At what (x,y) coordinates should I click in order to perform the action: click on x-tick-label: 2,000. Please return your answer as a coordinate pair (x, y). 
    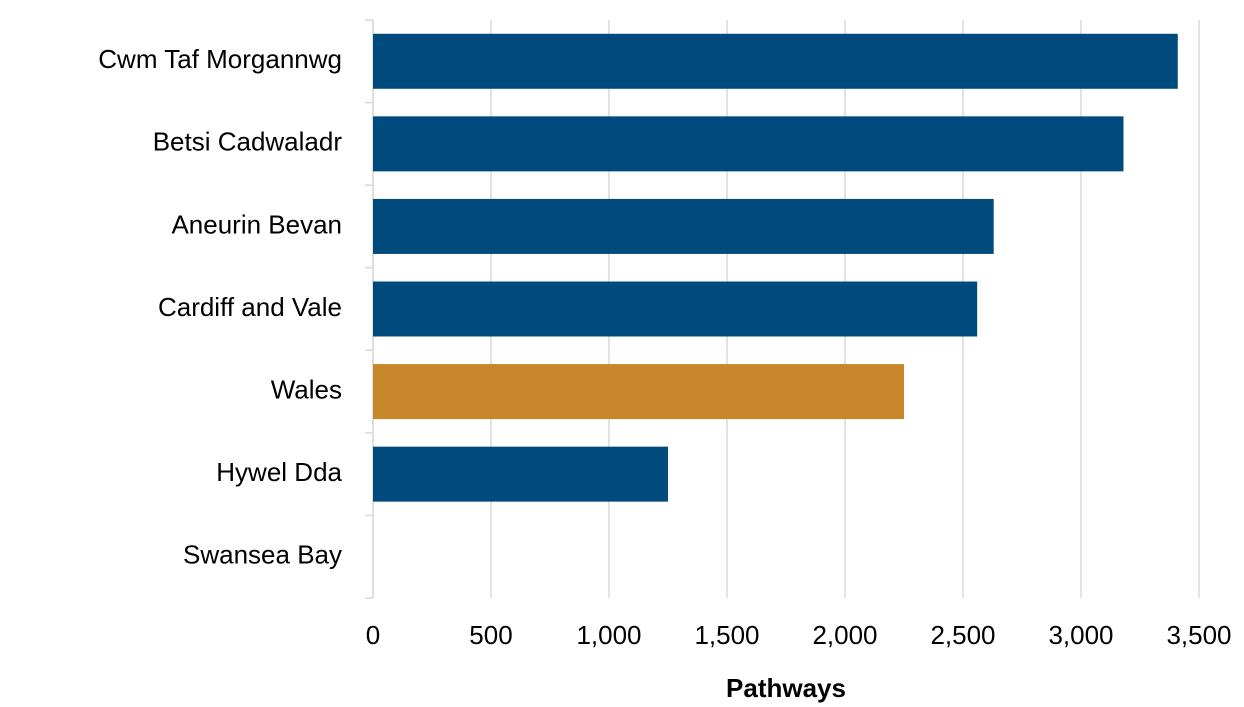
    Looking at the image, I should click on (844, 635).